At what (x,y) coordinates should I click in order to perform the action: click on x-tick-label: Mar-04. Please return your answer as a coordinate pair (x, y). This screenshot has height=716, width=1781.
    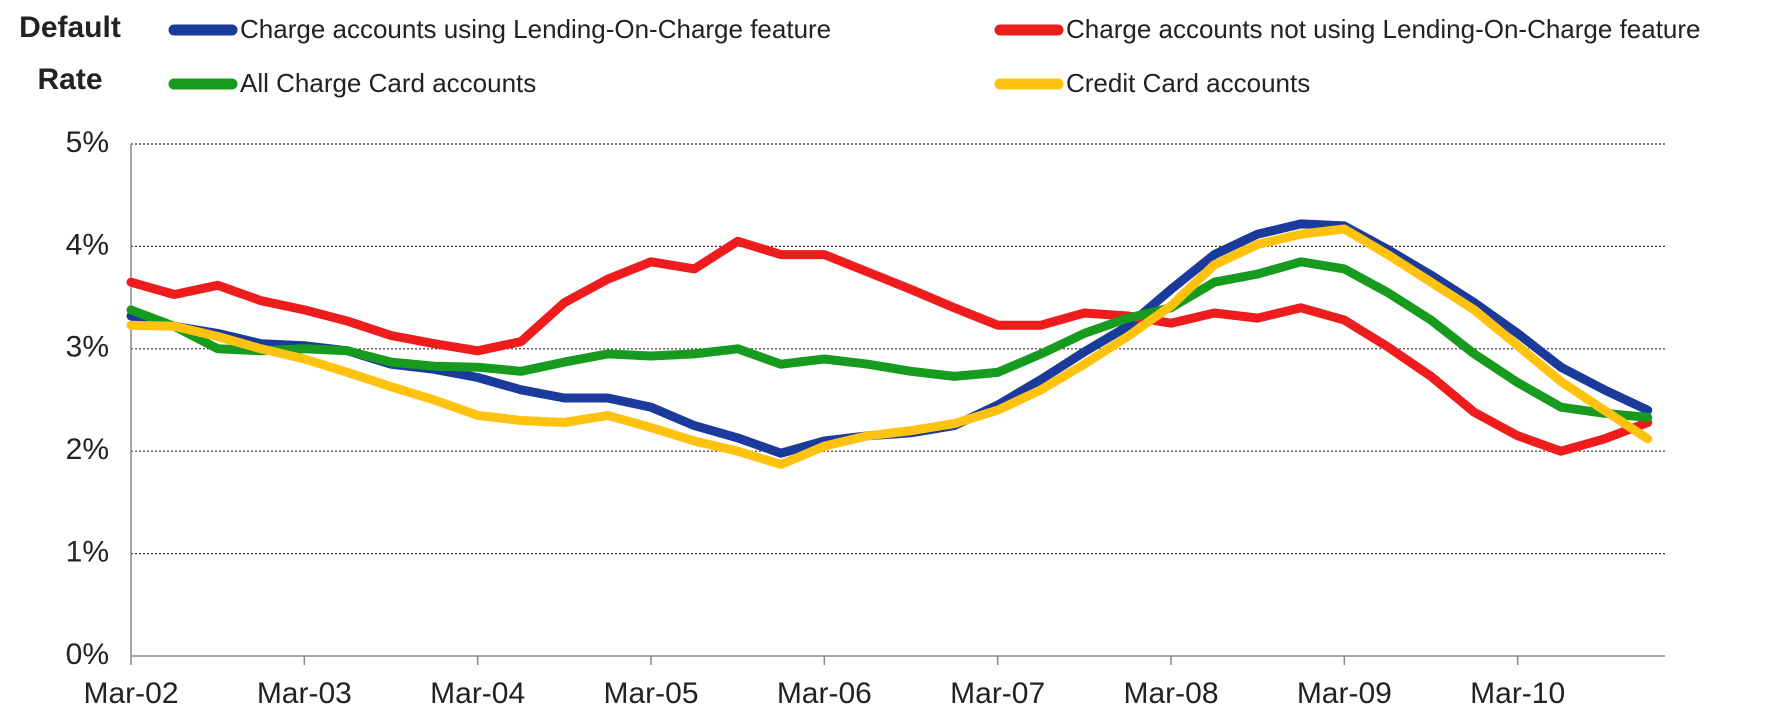
    Looking at the image, I should click on (477, 693).